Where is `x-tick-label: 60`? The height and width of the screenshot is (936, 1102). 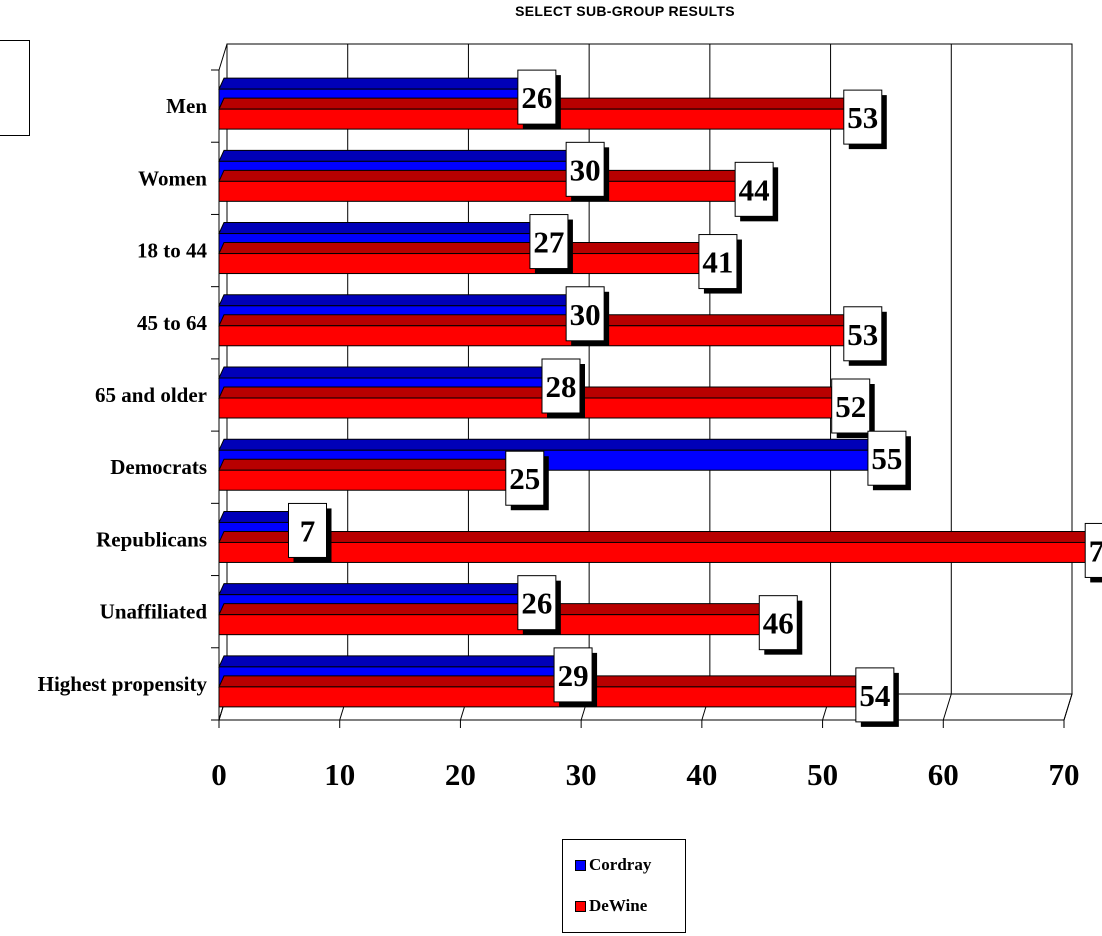
x-tick-label: 60 is located at coordinates (943, 774).